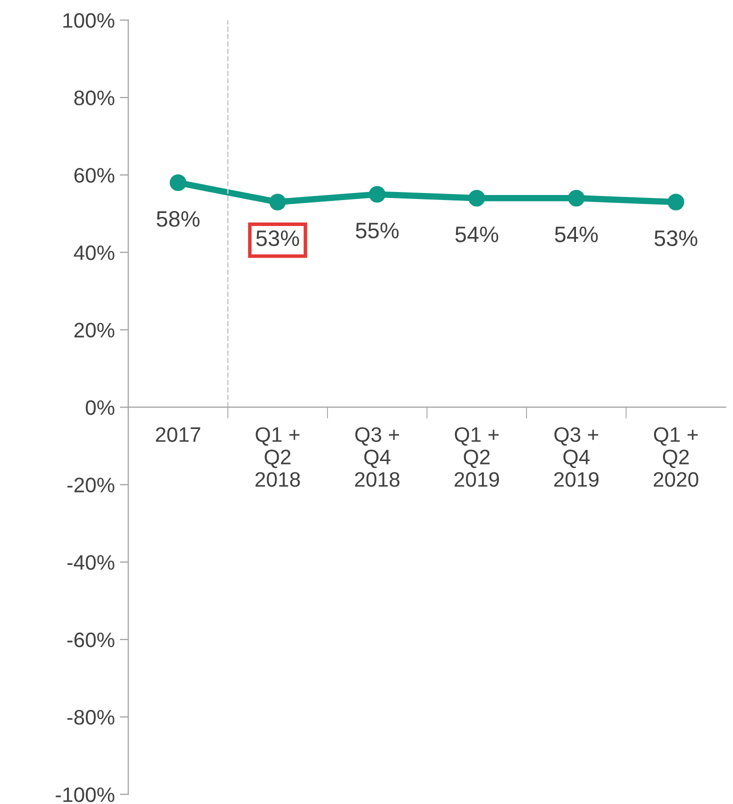 The height and width of the screenshot is (804, 733). I want to click on x-tick-label: Q1 + Q2 2020, so click(676, 457).